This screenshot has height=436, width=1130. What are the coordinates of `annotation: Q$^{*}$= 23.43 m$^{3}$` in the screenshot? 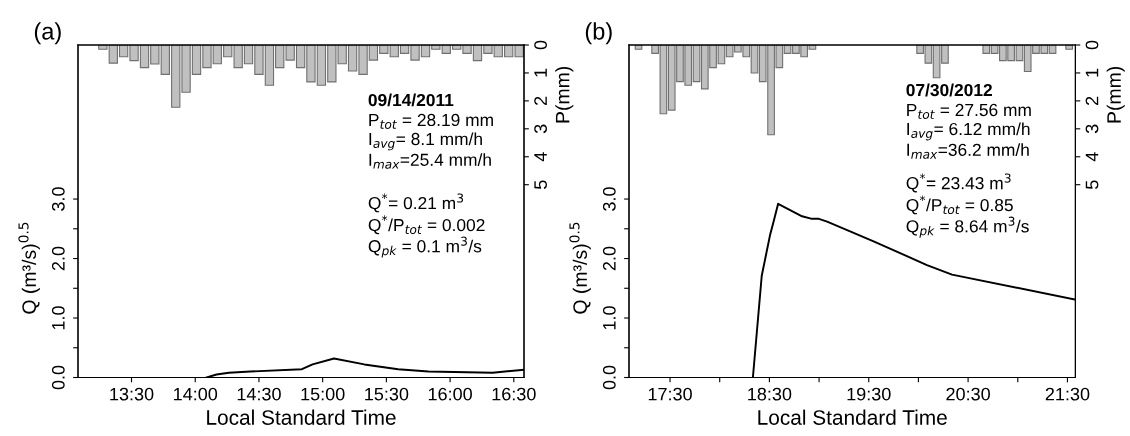 It's located at (958, 183).